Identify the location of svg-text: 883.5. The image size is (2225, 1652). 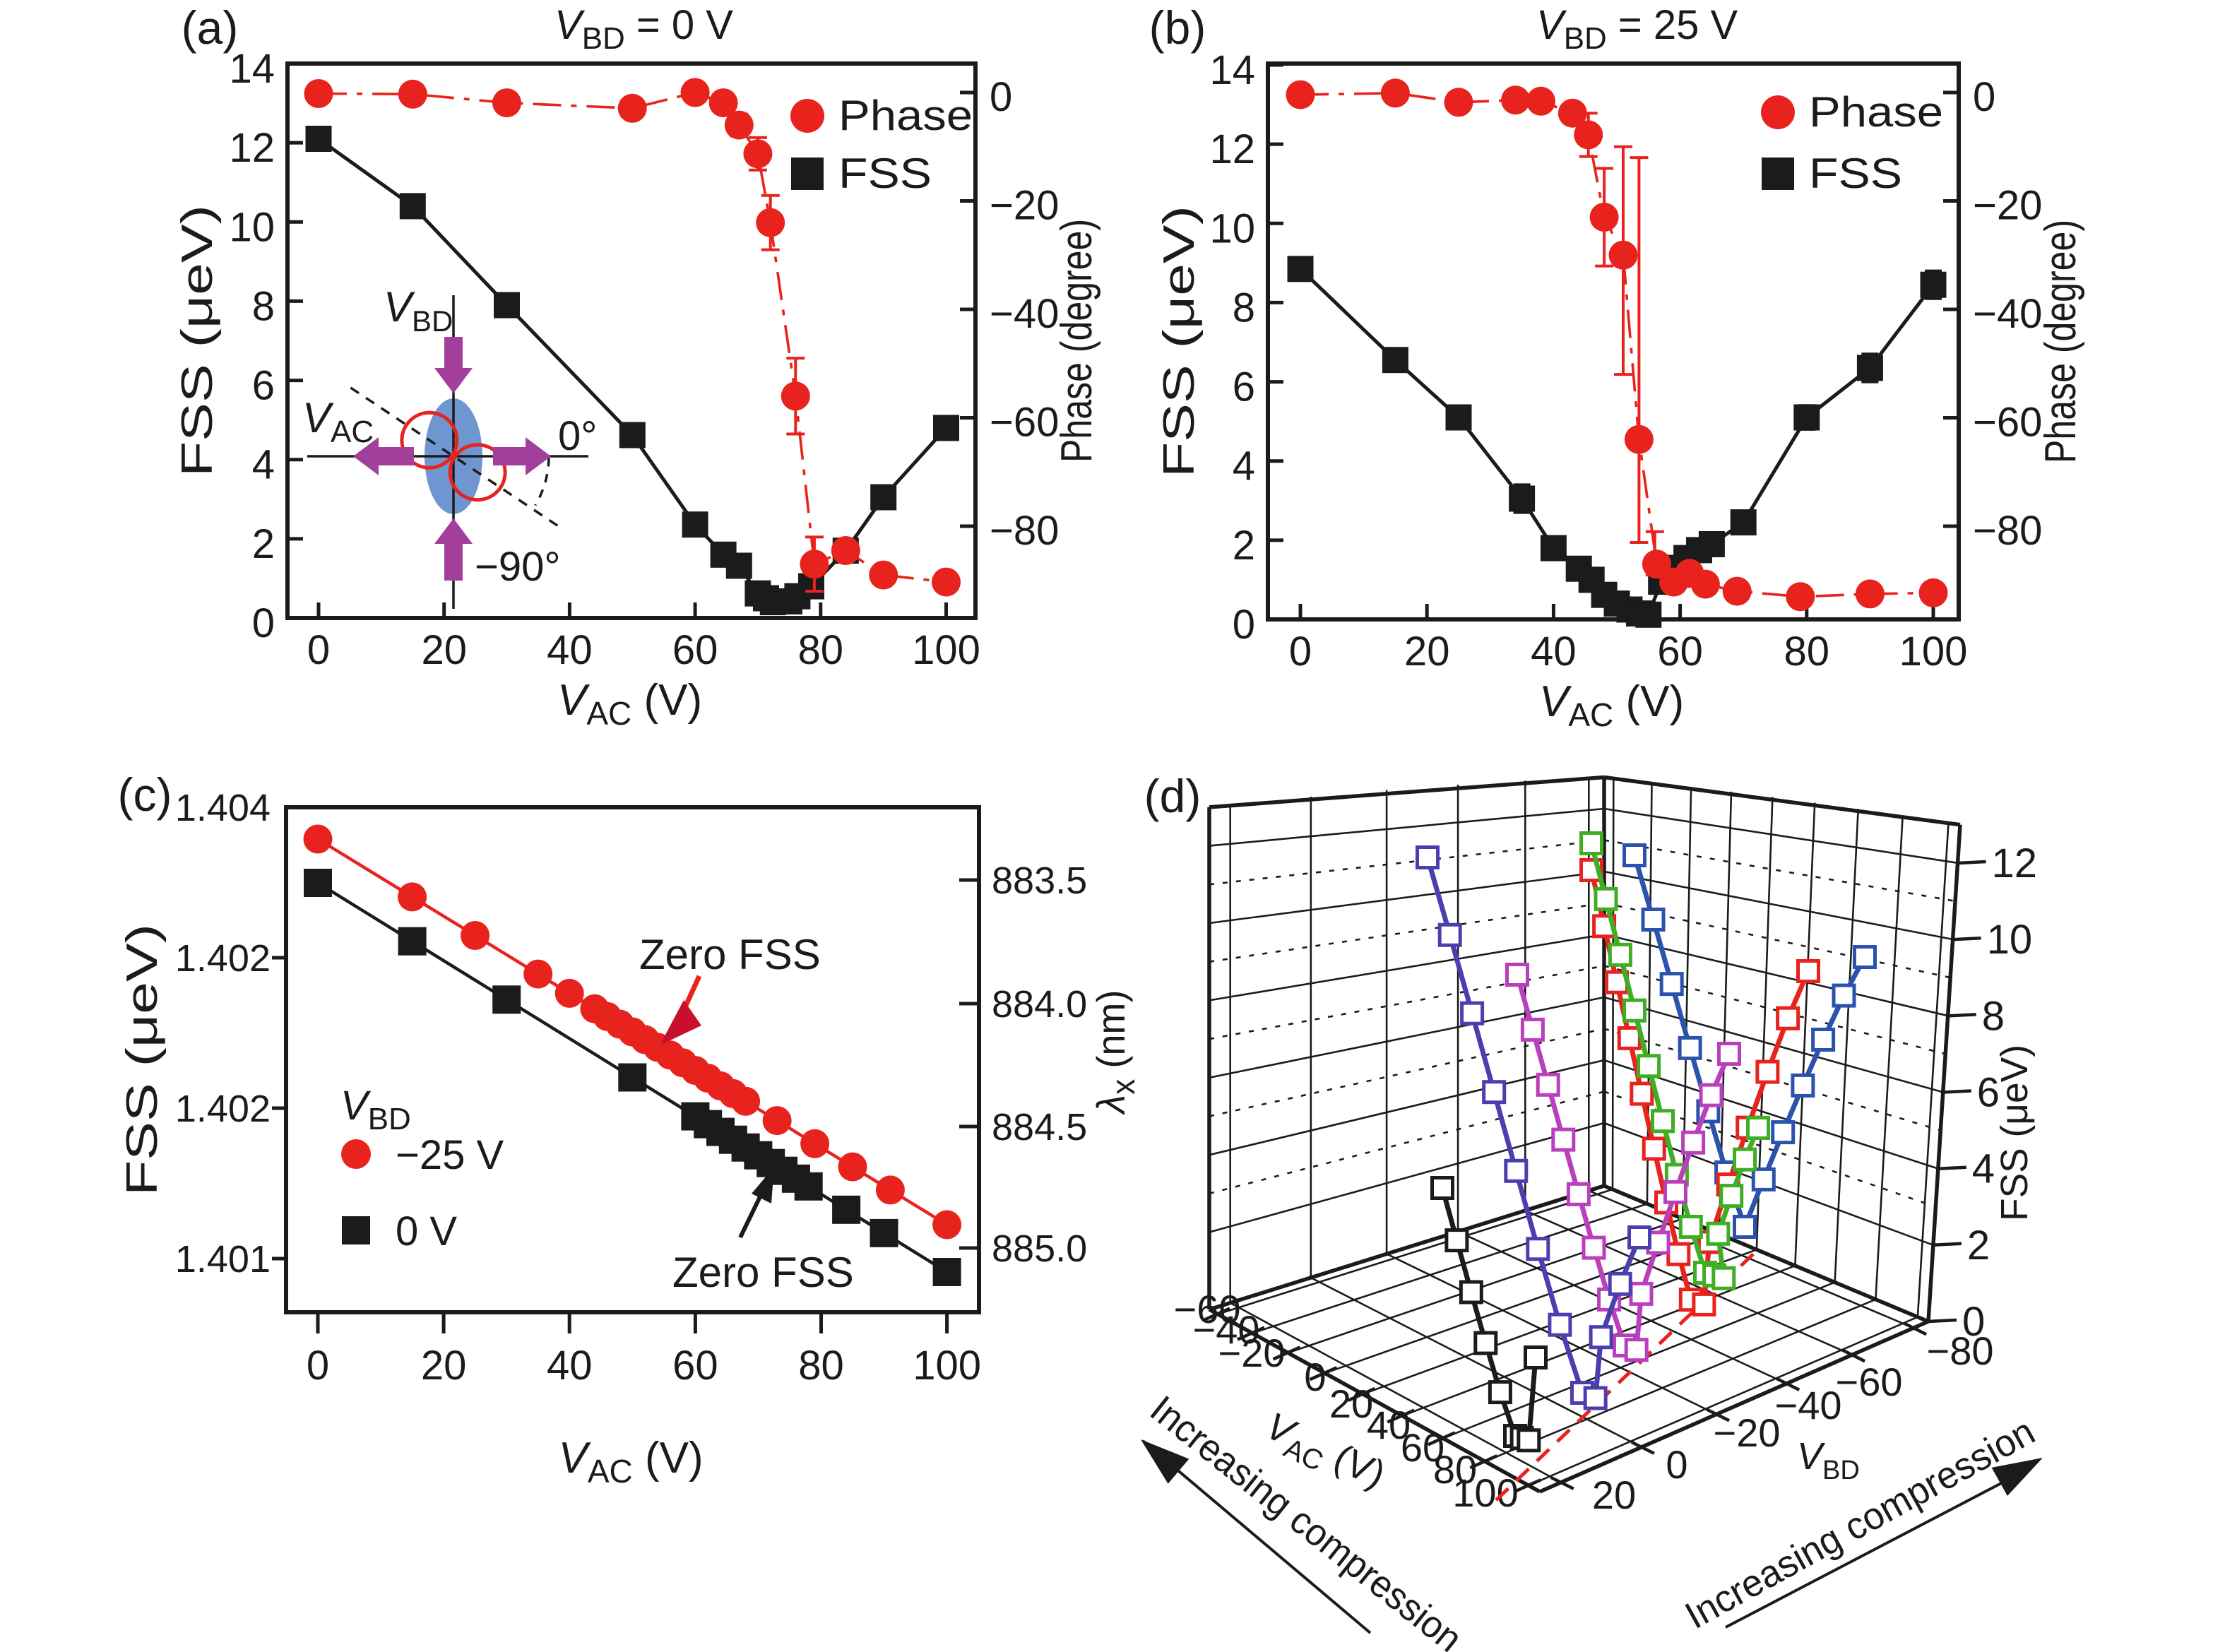
(1039, 881).